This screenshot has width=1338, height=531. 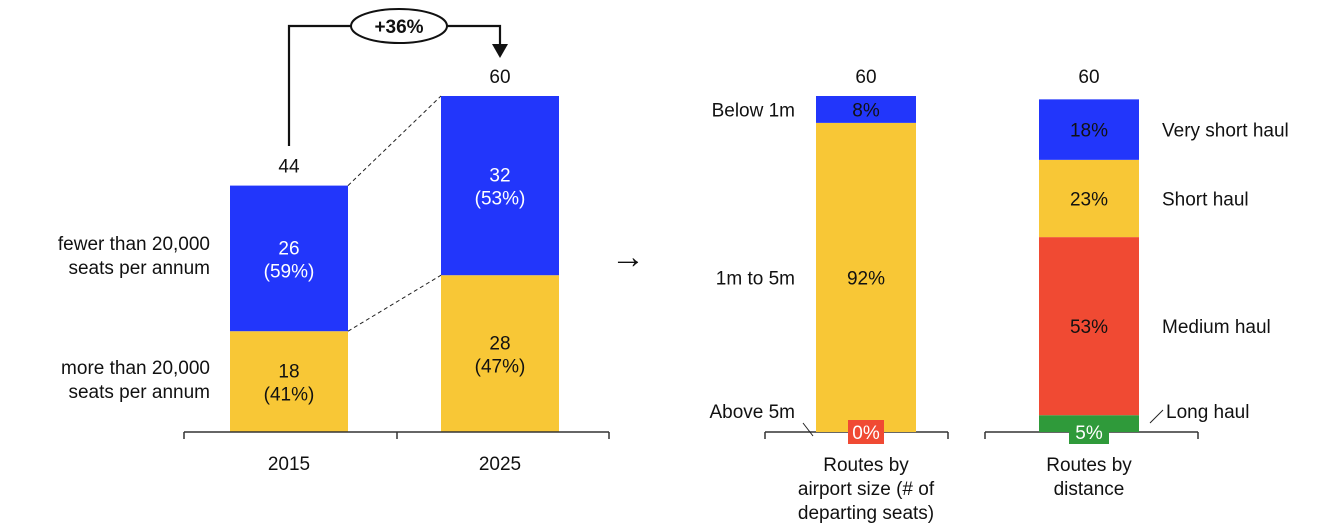 I want to click on growth-label: +36%, so click(x=398, y=27).